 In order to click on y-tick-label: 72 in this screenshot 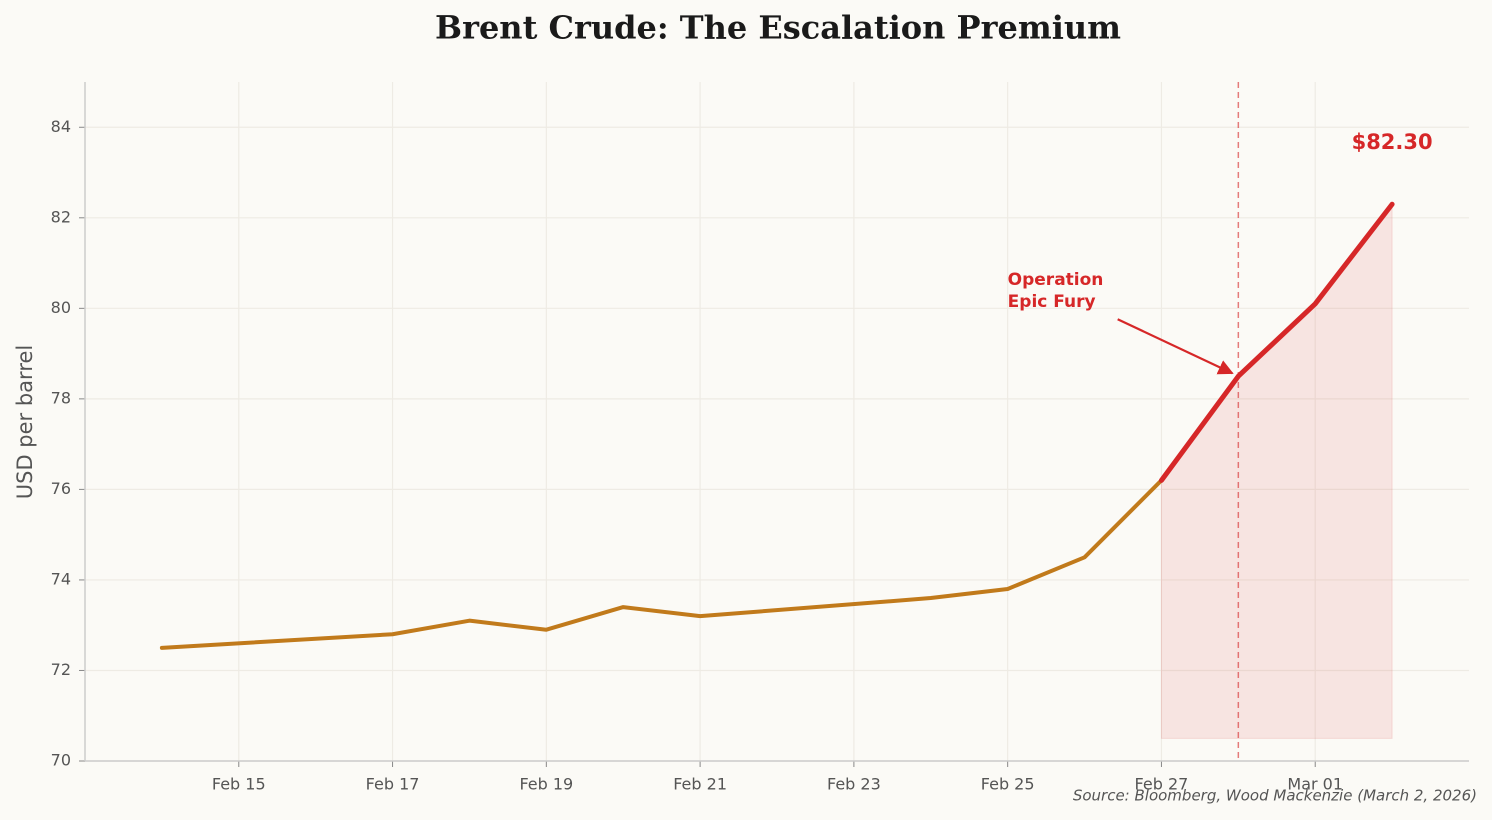, I will do `click(61, 669)`.